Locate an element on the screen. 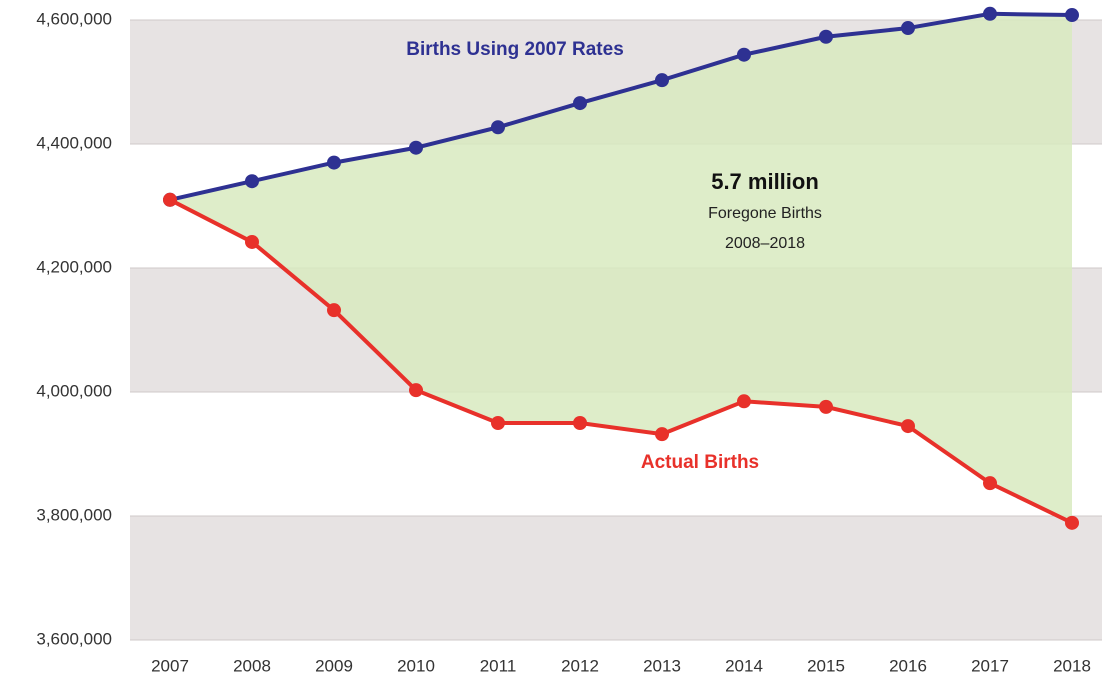 This screenshot has width=1111, height=685. x-tick-label: 2016 is located at coordinates (908, 665).